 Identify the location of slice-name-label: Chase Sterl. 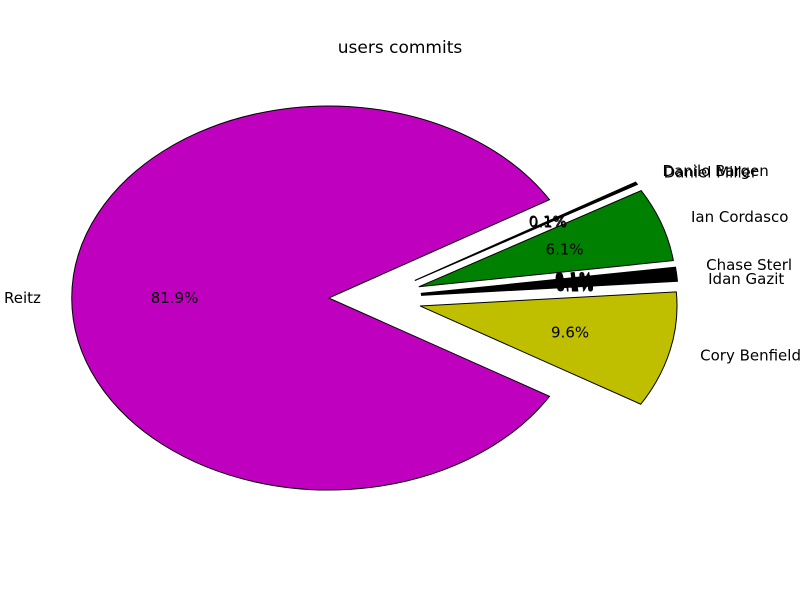
(749, 265).